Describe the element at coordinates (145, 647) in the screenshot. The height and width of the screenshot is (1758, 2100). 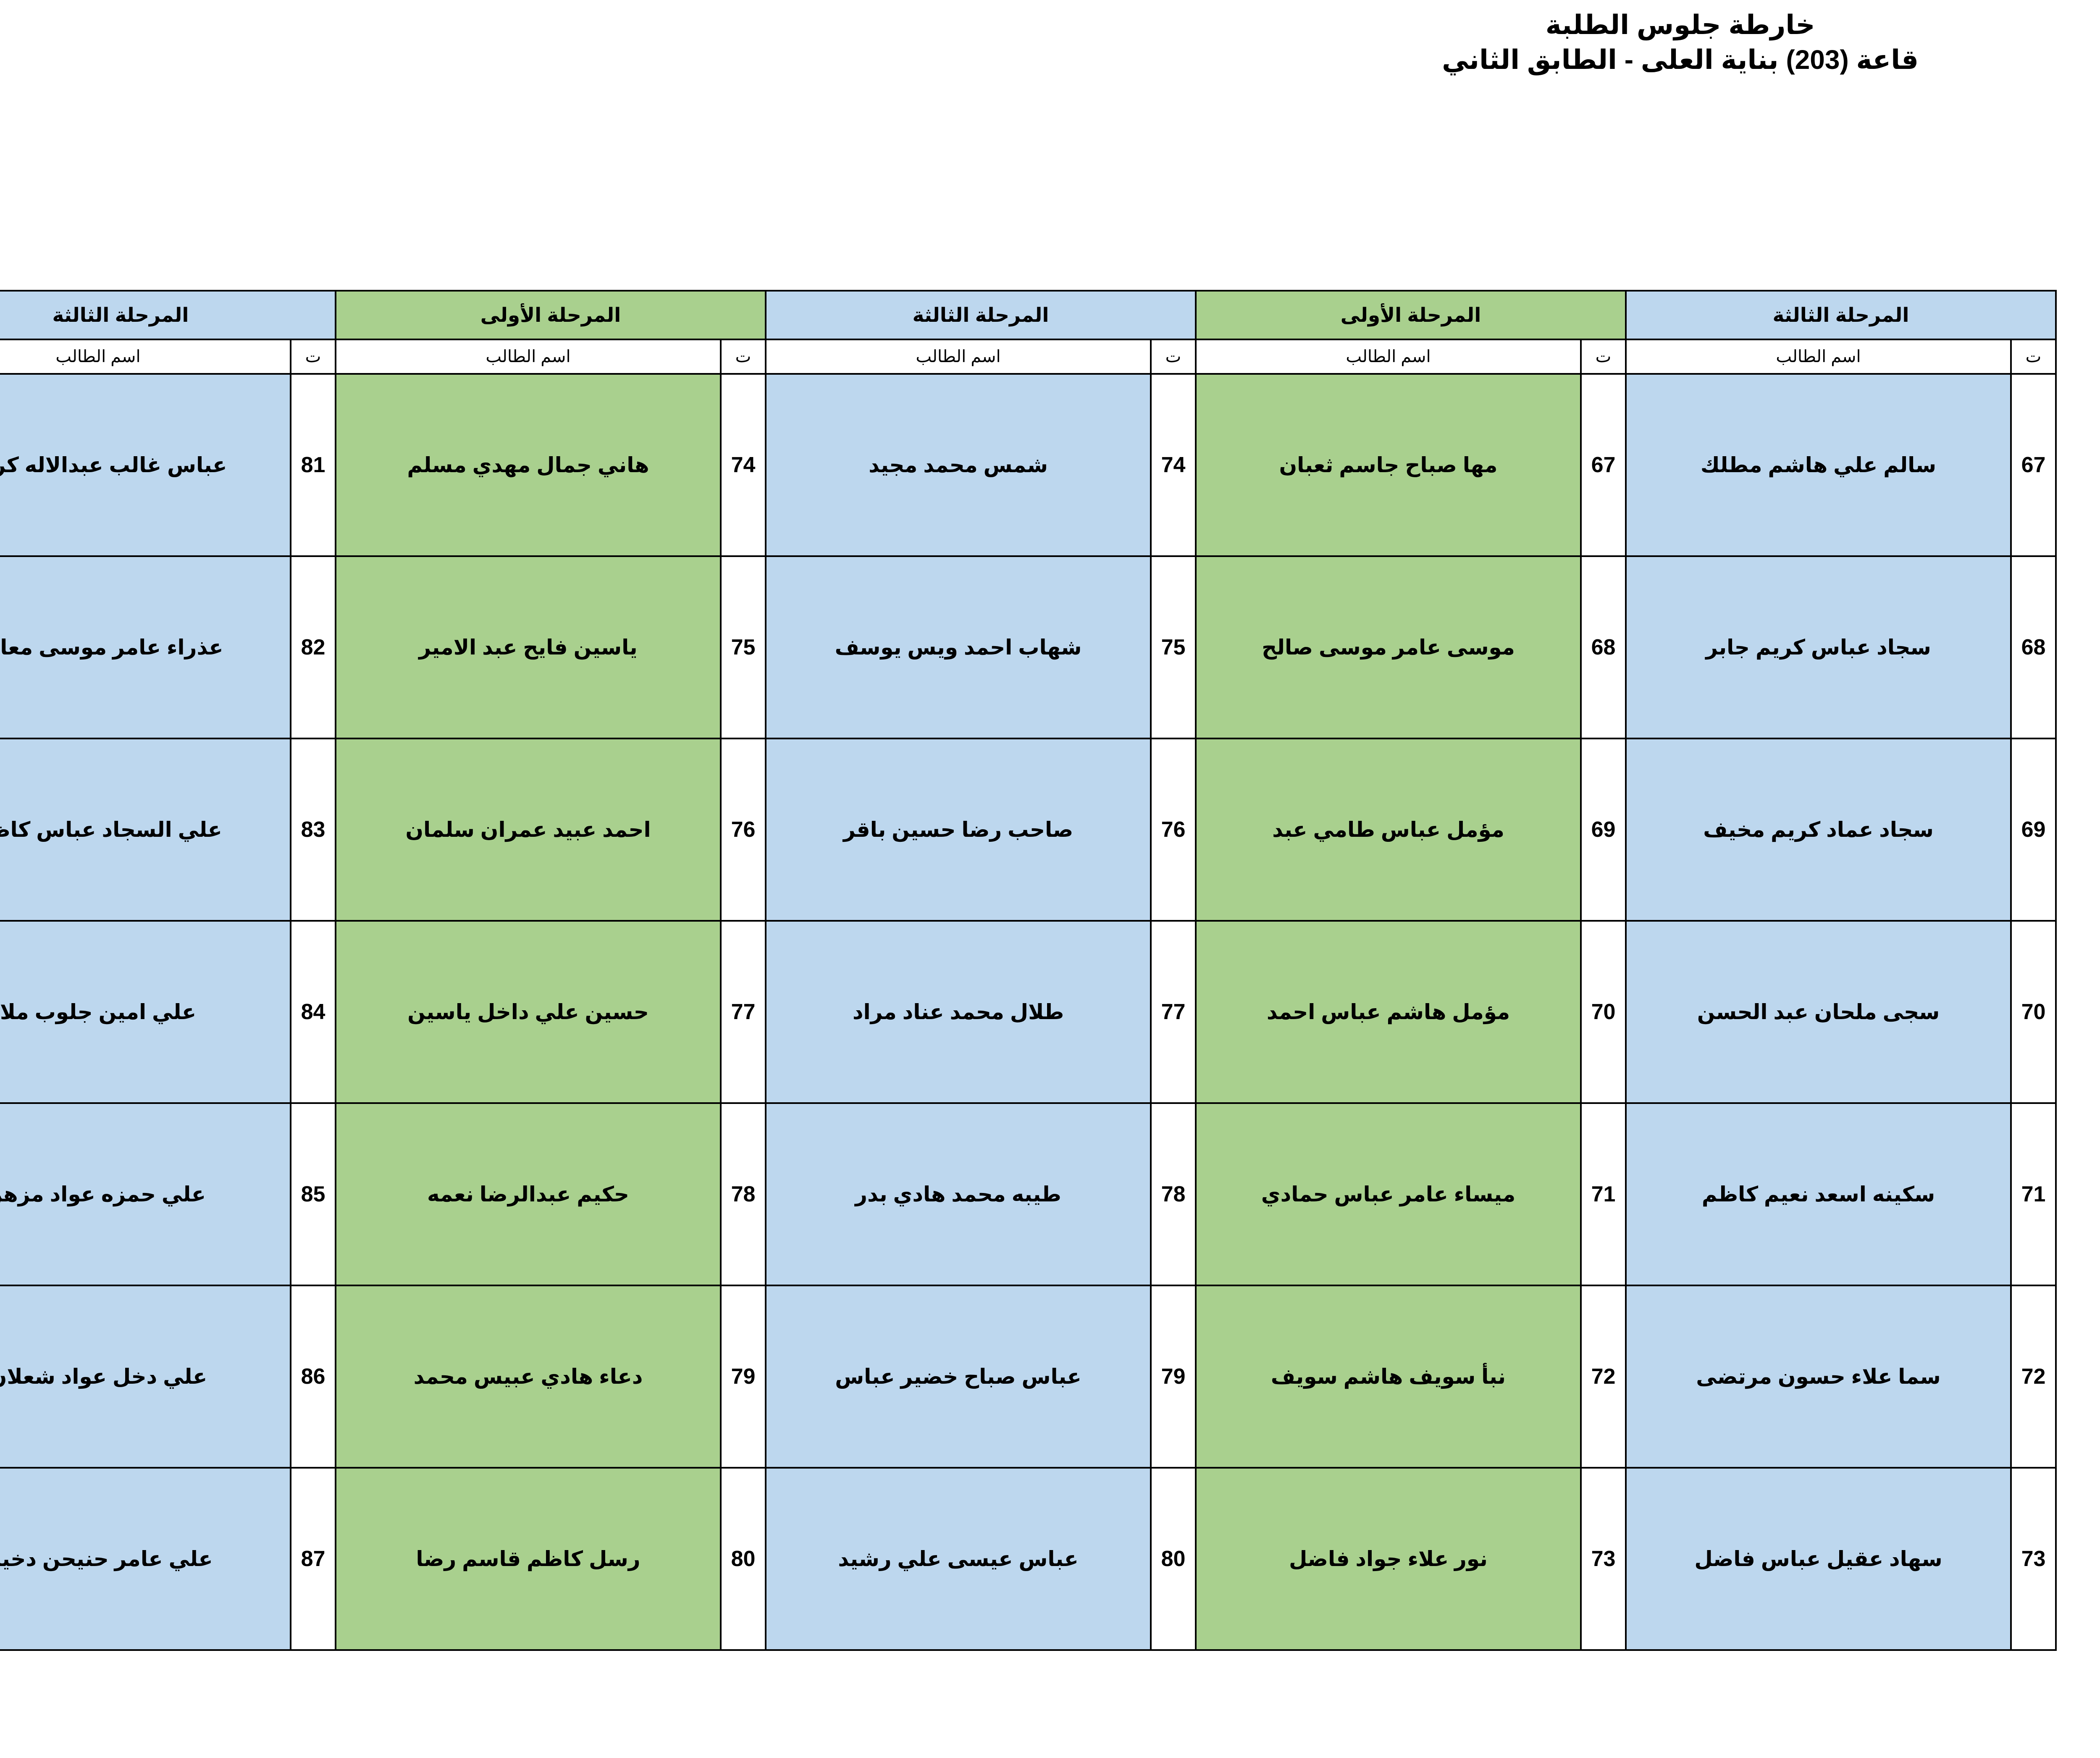
I see `student-name-cell: عذراء عامر موسى معارج` at that location.